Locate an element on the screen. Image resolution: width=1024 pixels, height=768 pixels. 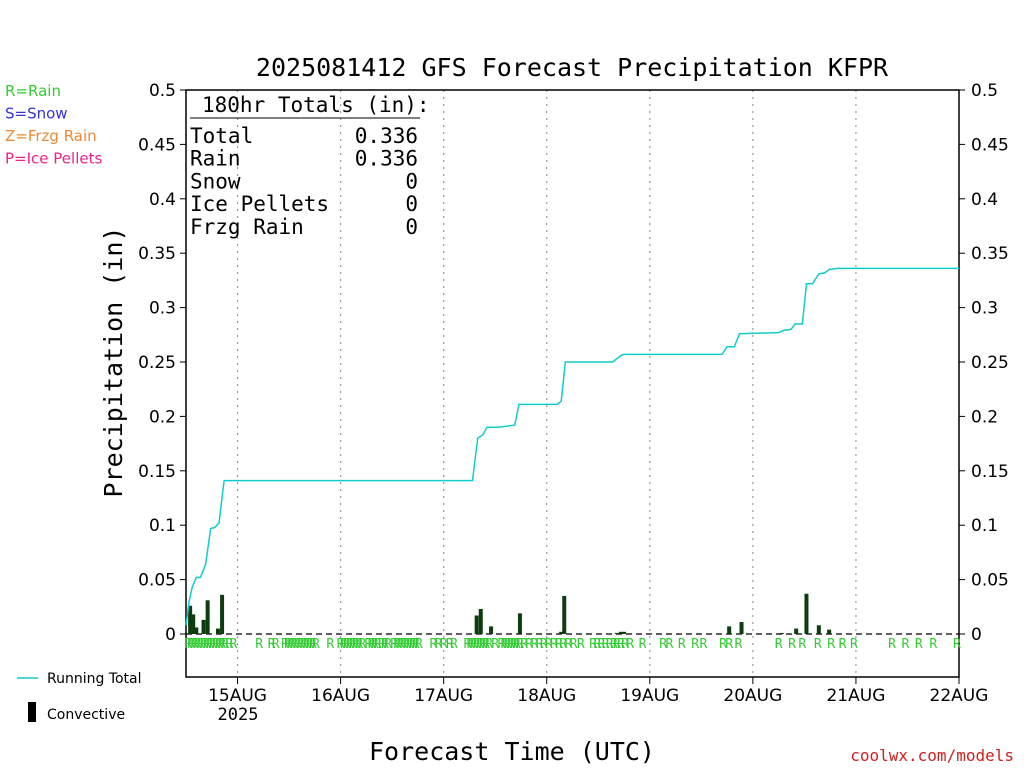
y-tick-label-left: 0 is located at coordinates (170, 635).